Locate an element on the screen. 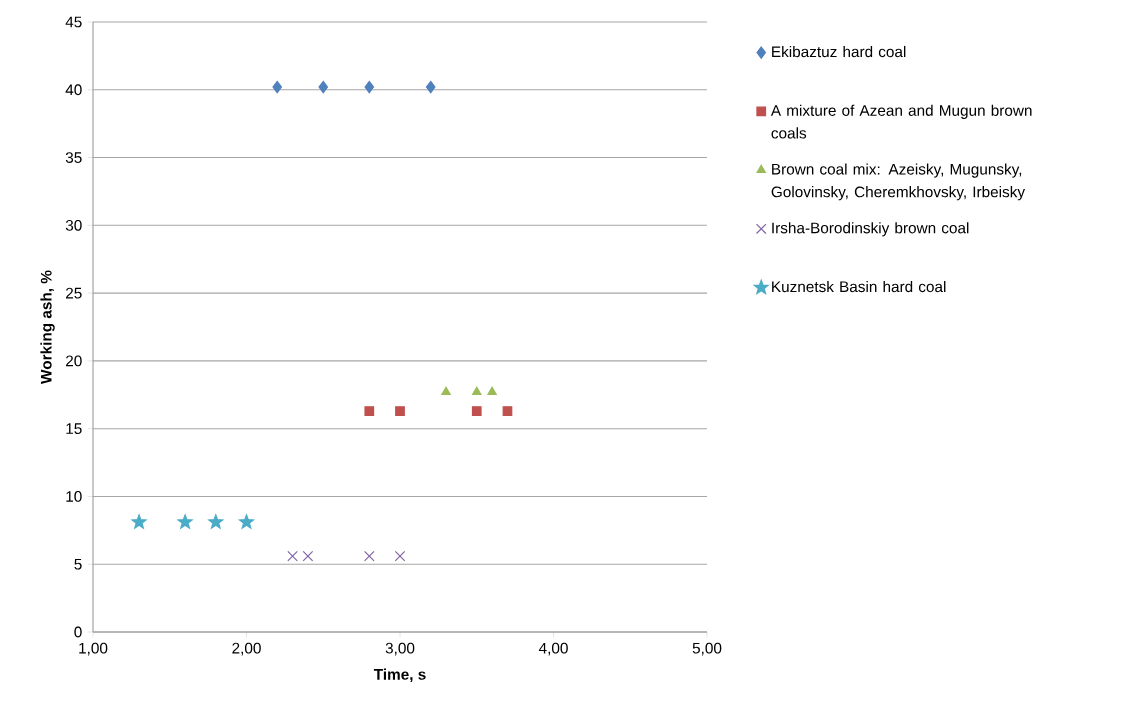 The image size is (1126, 718). legend-label: Brown coal mix: Azeisky, Mugunsky, Golovinsky, Cheremkhovsky, Irbeisky is located at coordinates (898, 182).